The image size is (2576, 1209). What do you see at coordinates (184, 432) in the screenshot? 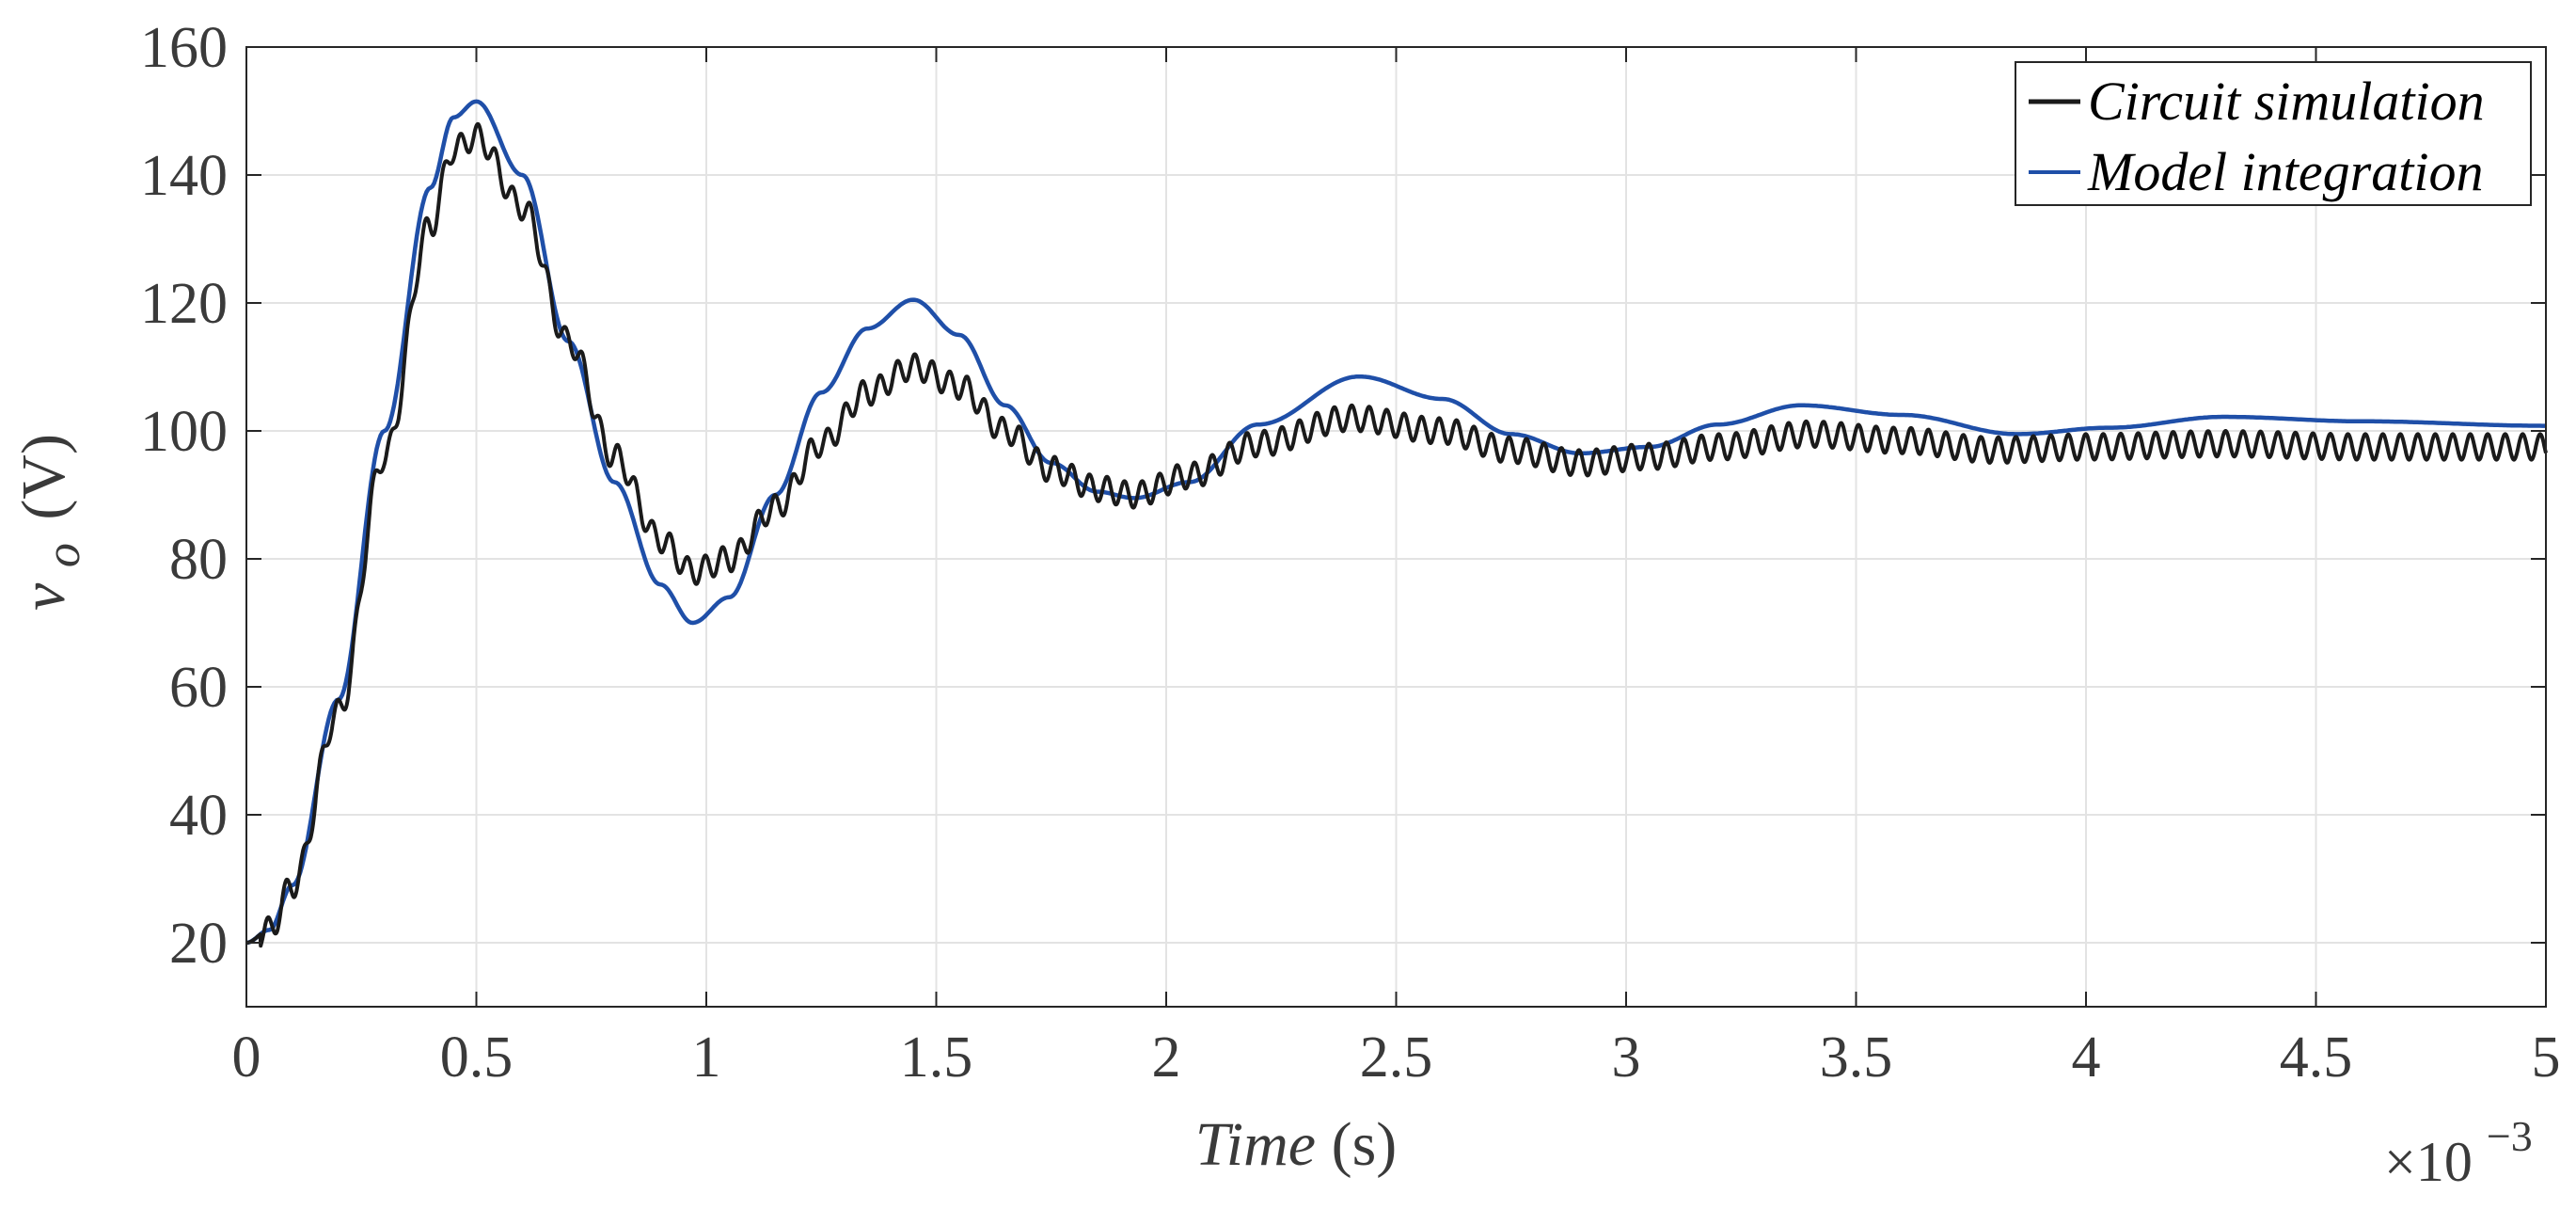
I see `y-tick-label: 100` at bounding box center [184, 432].